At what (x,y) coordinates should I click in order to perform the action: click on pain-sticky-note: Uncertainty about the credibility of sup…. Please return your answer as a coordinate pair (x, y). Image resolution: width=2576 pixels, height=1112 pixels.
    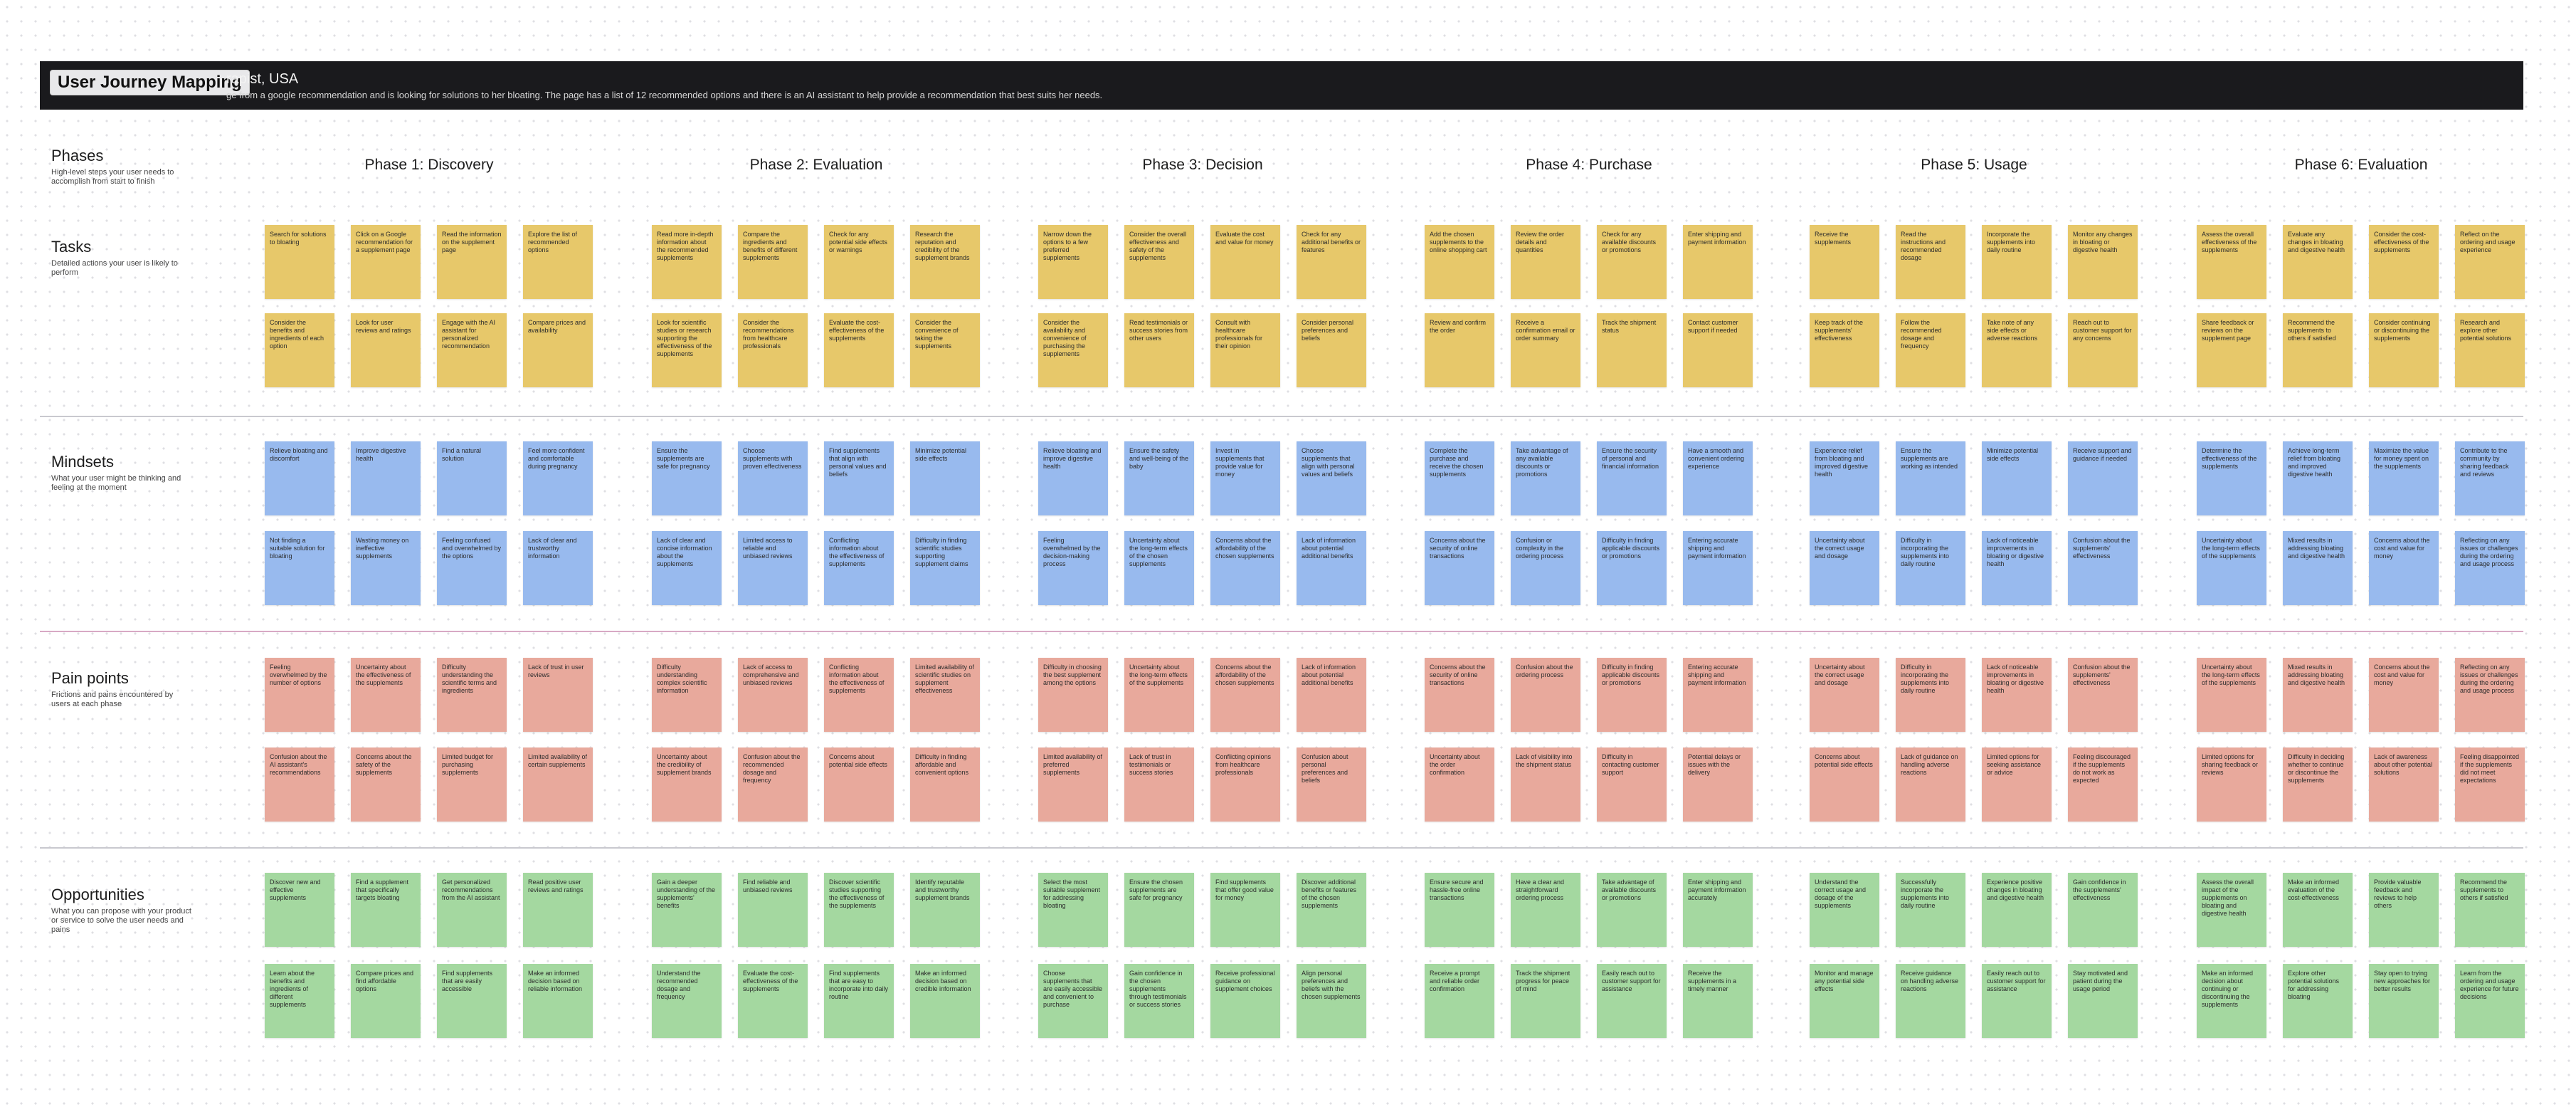
    Looking at the image, I should click on (687, 785).